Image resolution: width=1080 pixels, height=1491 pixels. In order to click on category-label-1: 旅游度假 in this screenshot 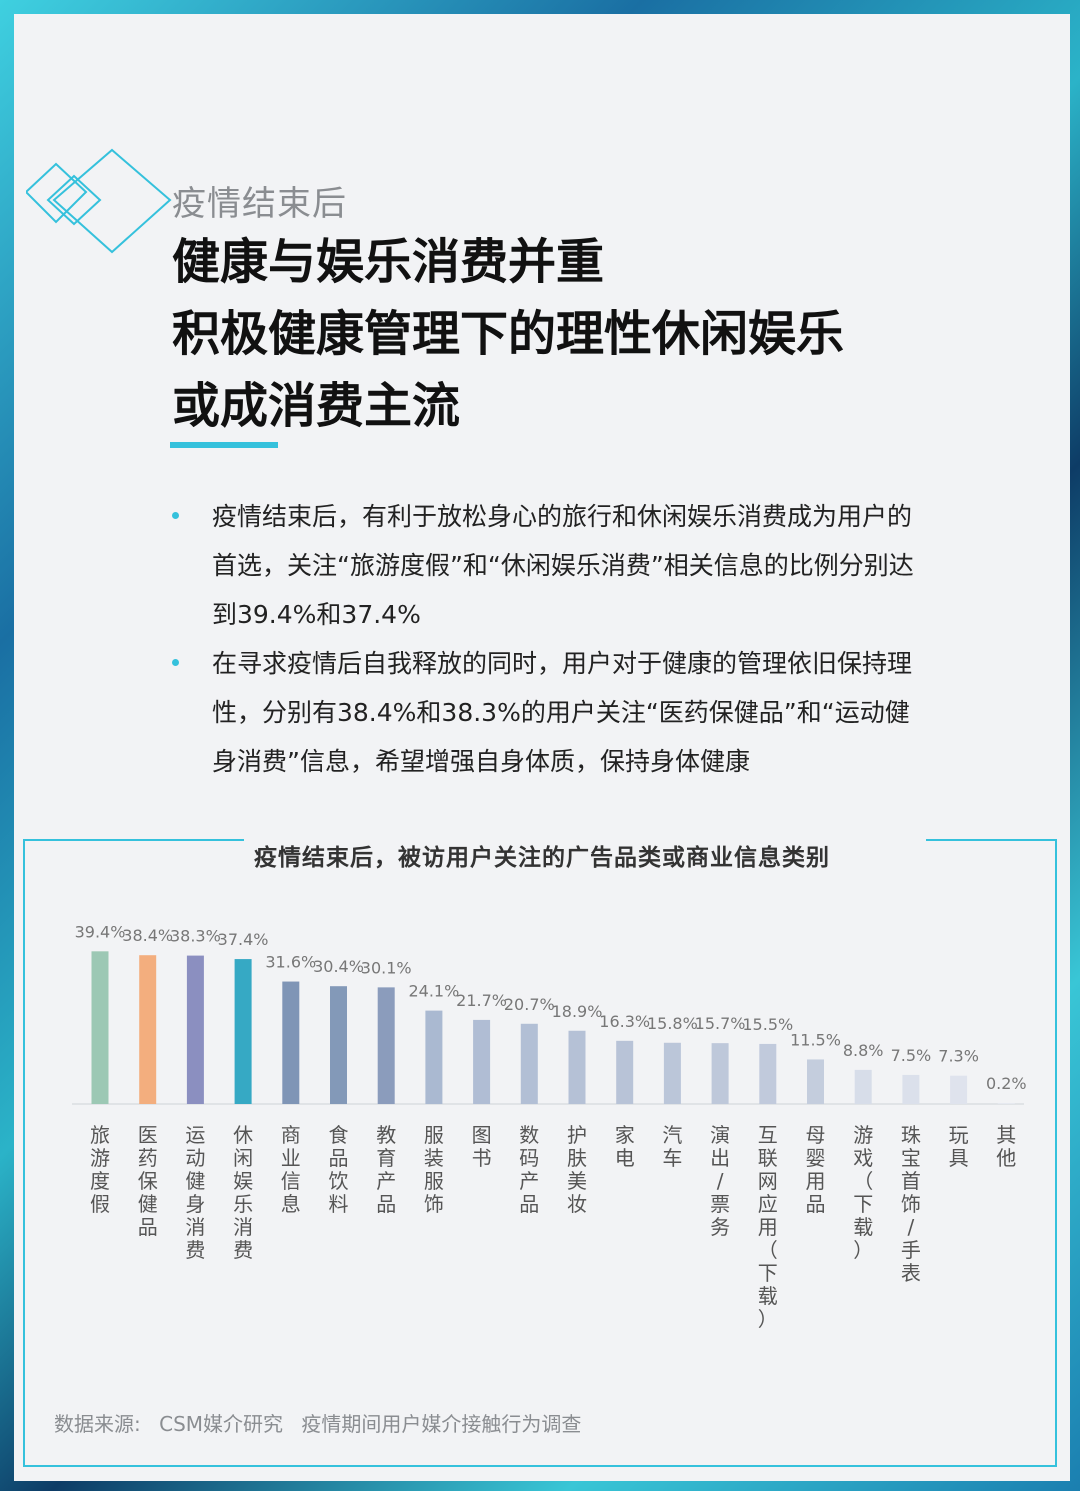, I will do `click(100, 1169)`.